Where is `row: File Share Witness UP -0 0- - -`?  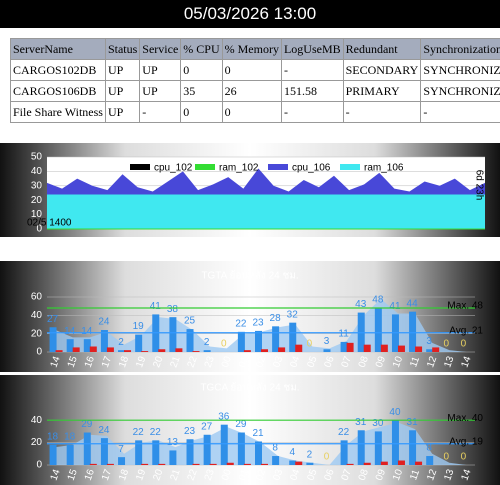
row: File Share Witness UP -0 0- - - is located at coordinates (255, 112).